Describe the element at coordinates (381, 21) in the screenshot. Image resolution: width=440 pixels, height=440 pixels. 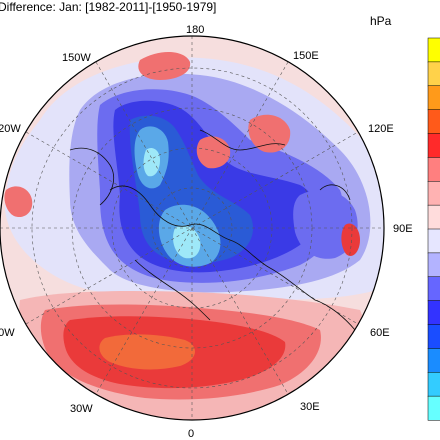
I see `units-label: hPa` at that location.